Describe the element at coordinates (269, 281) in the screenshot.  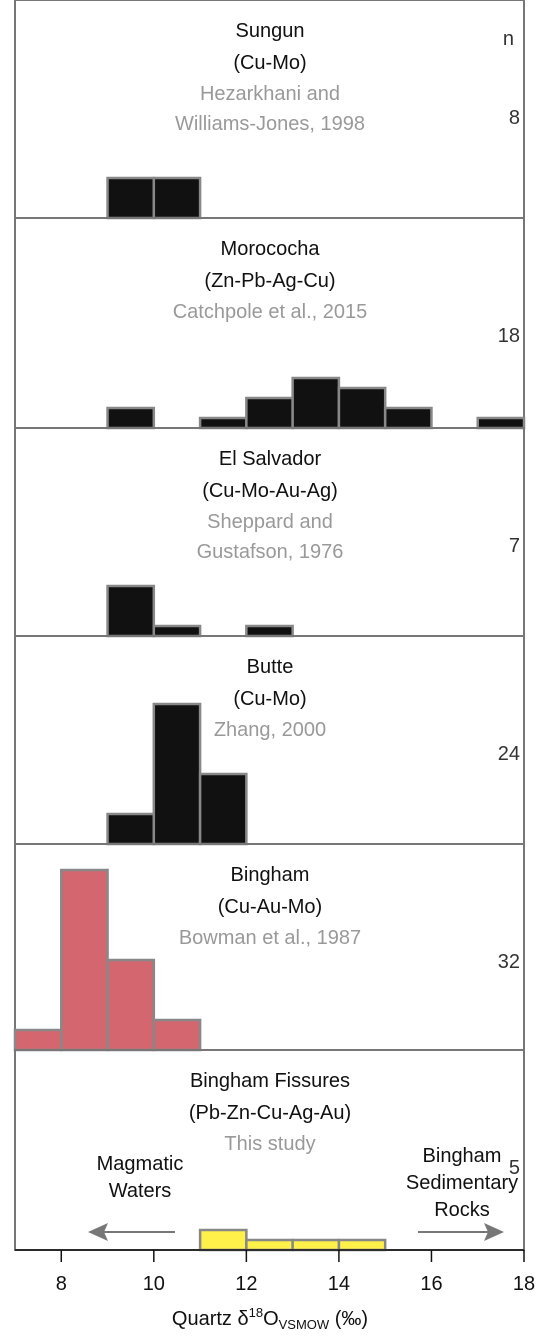
I see `panel-subtitle: (Zn-Pb-Ag-Cu)` at that location.